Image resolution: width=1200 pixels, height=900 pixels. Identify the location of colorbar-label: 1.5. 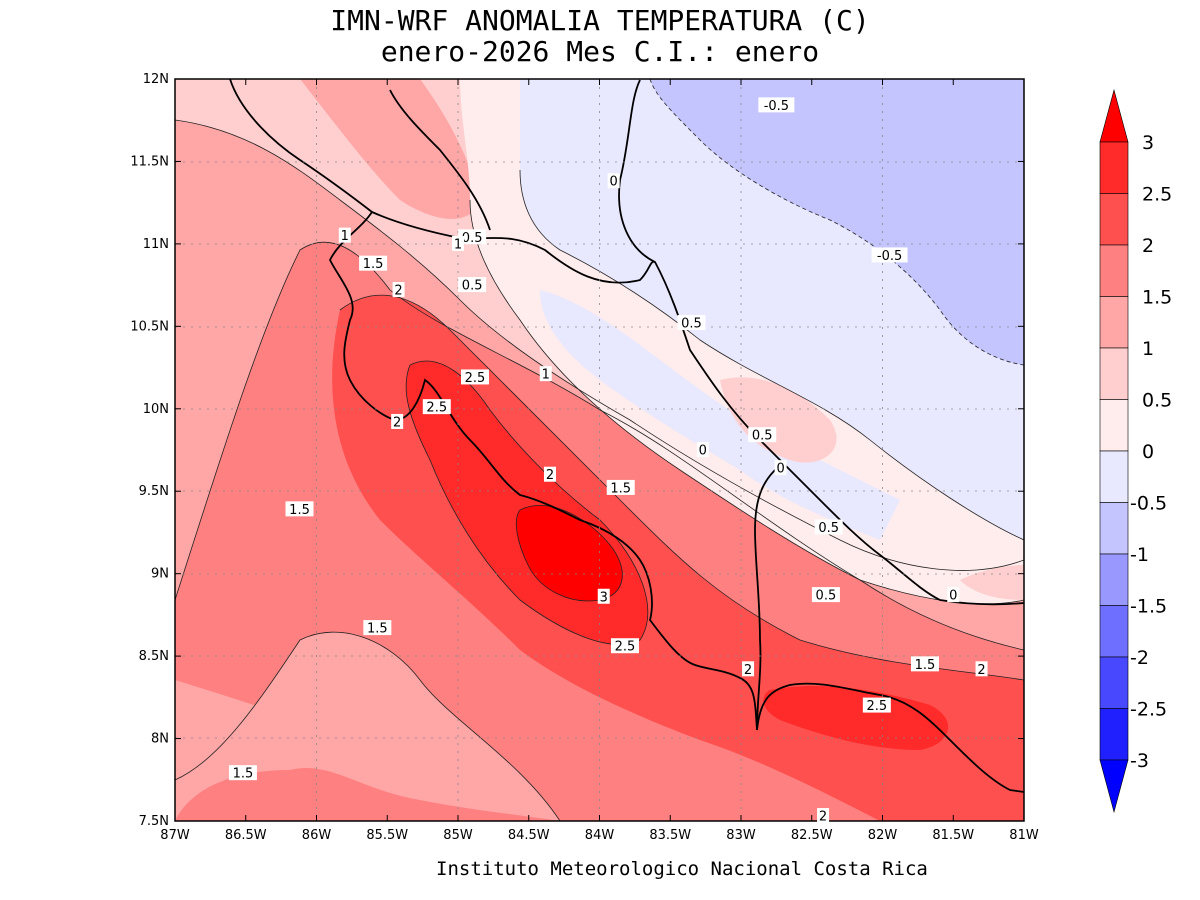
(1157, 298).